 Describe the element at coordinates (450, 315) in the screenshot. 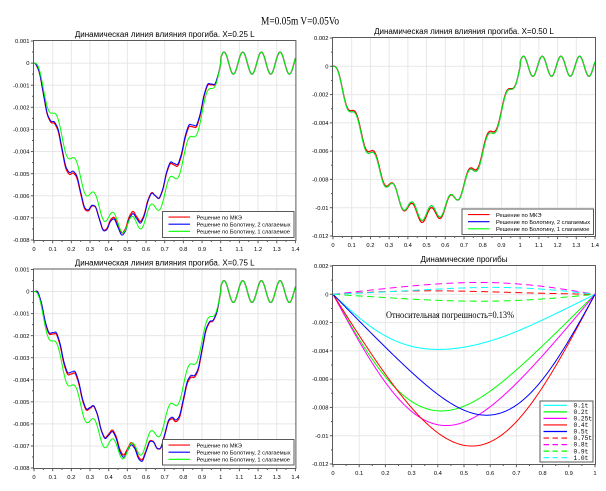

I see `svg-text:Относительная погрешность=0.13: Относительная погрешность=0.13%` at that location.